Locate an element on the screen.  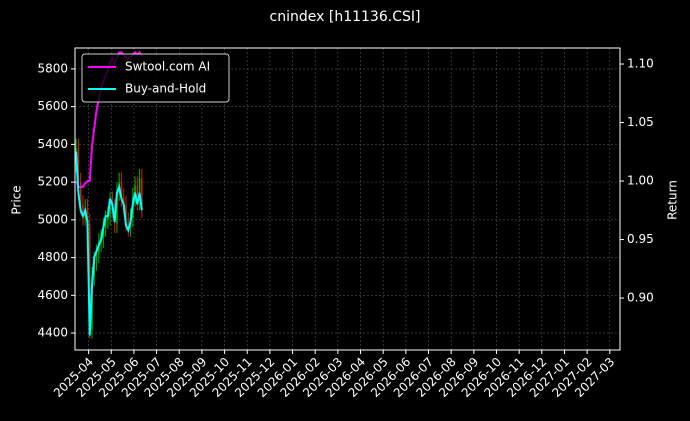
y-tick-label: 4600 is located at coordinates (52, 295).